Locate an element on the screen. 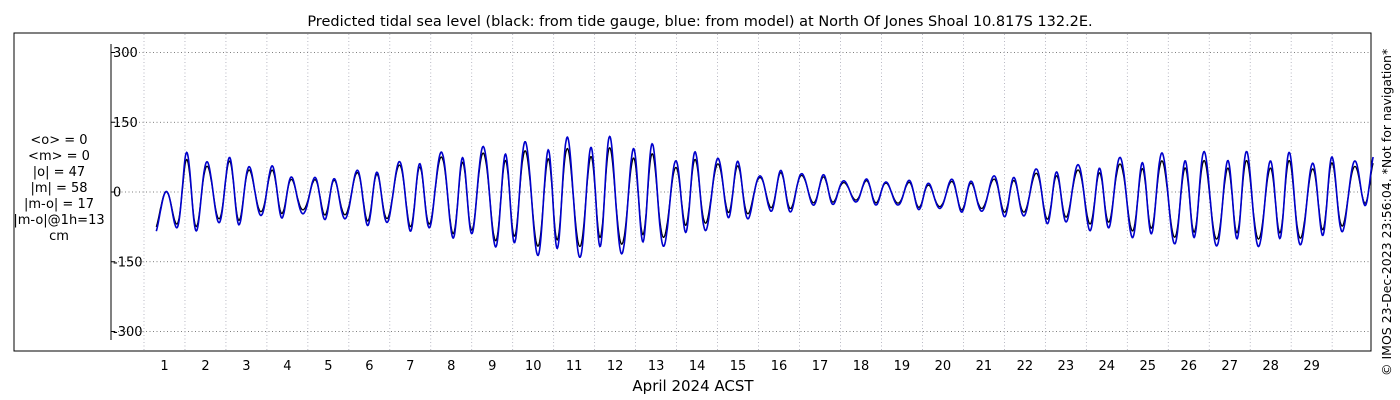 The image size is (1400, 400). x-tick-label: 28 is located at coordinates (1270, 366).